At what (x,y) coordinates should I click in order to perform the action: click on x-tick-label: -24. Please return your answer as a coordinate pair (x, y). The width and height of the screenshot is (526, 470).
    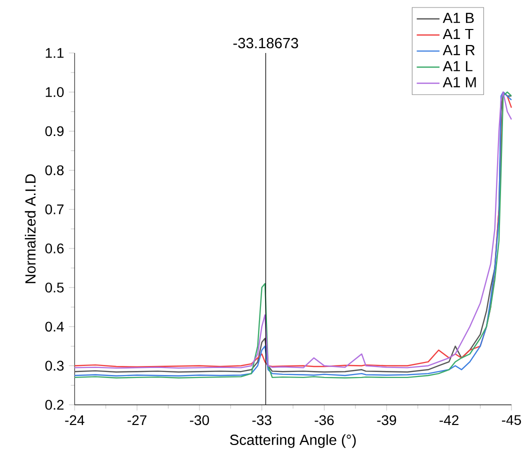
    Looking at the image, I should click on (74, 420).